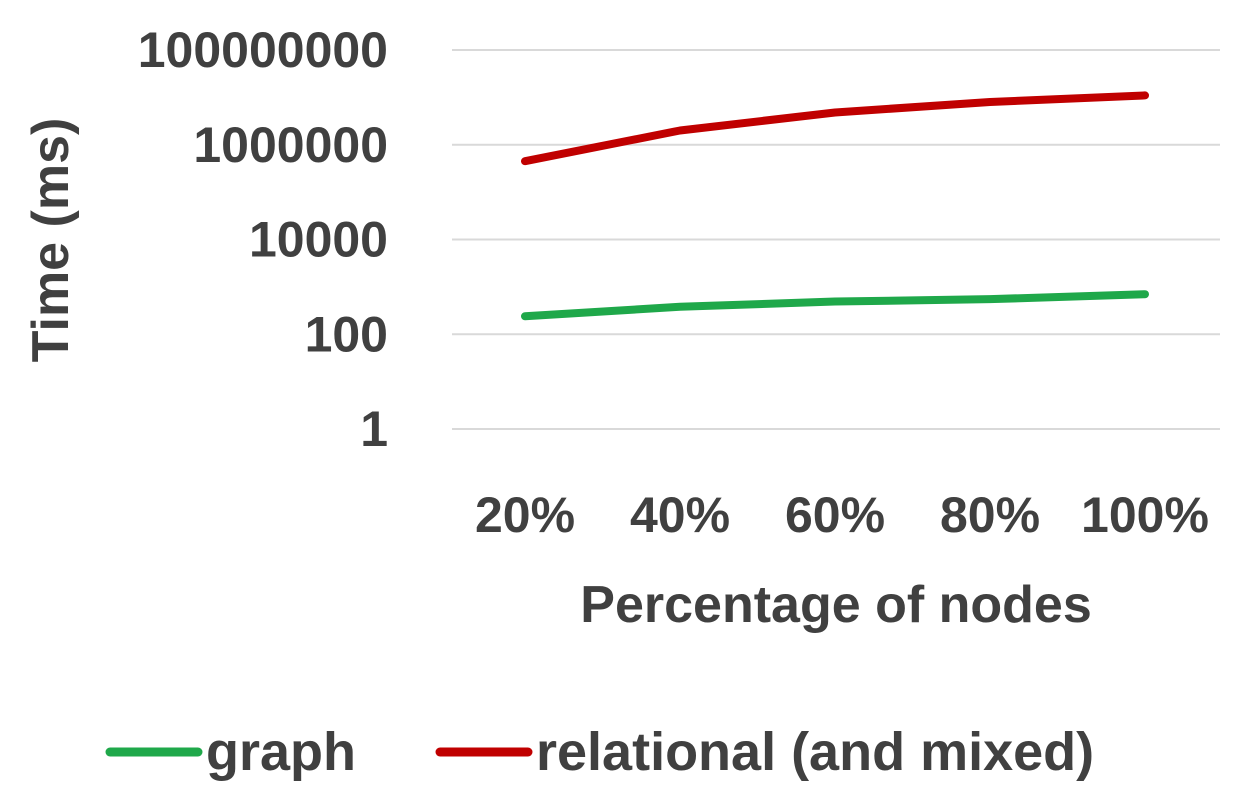 The image size is (1244, 787). I want to click on legend-label-relational: relational (and mixed), so click(815, 752).